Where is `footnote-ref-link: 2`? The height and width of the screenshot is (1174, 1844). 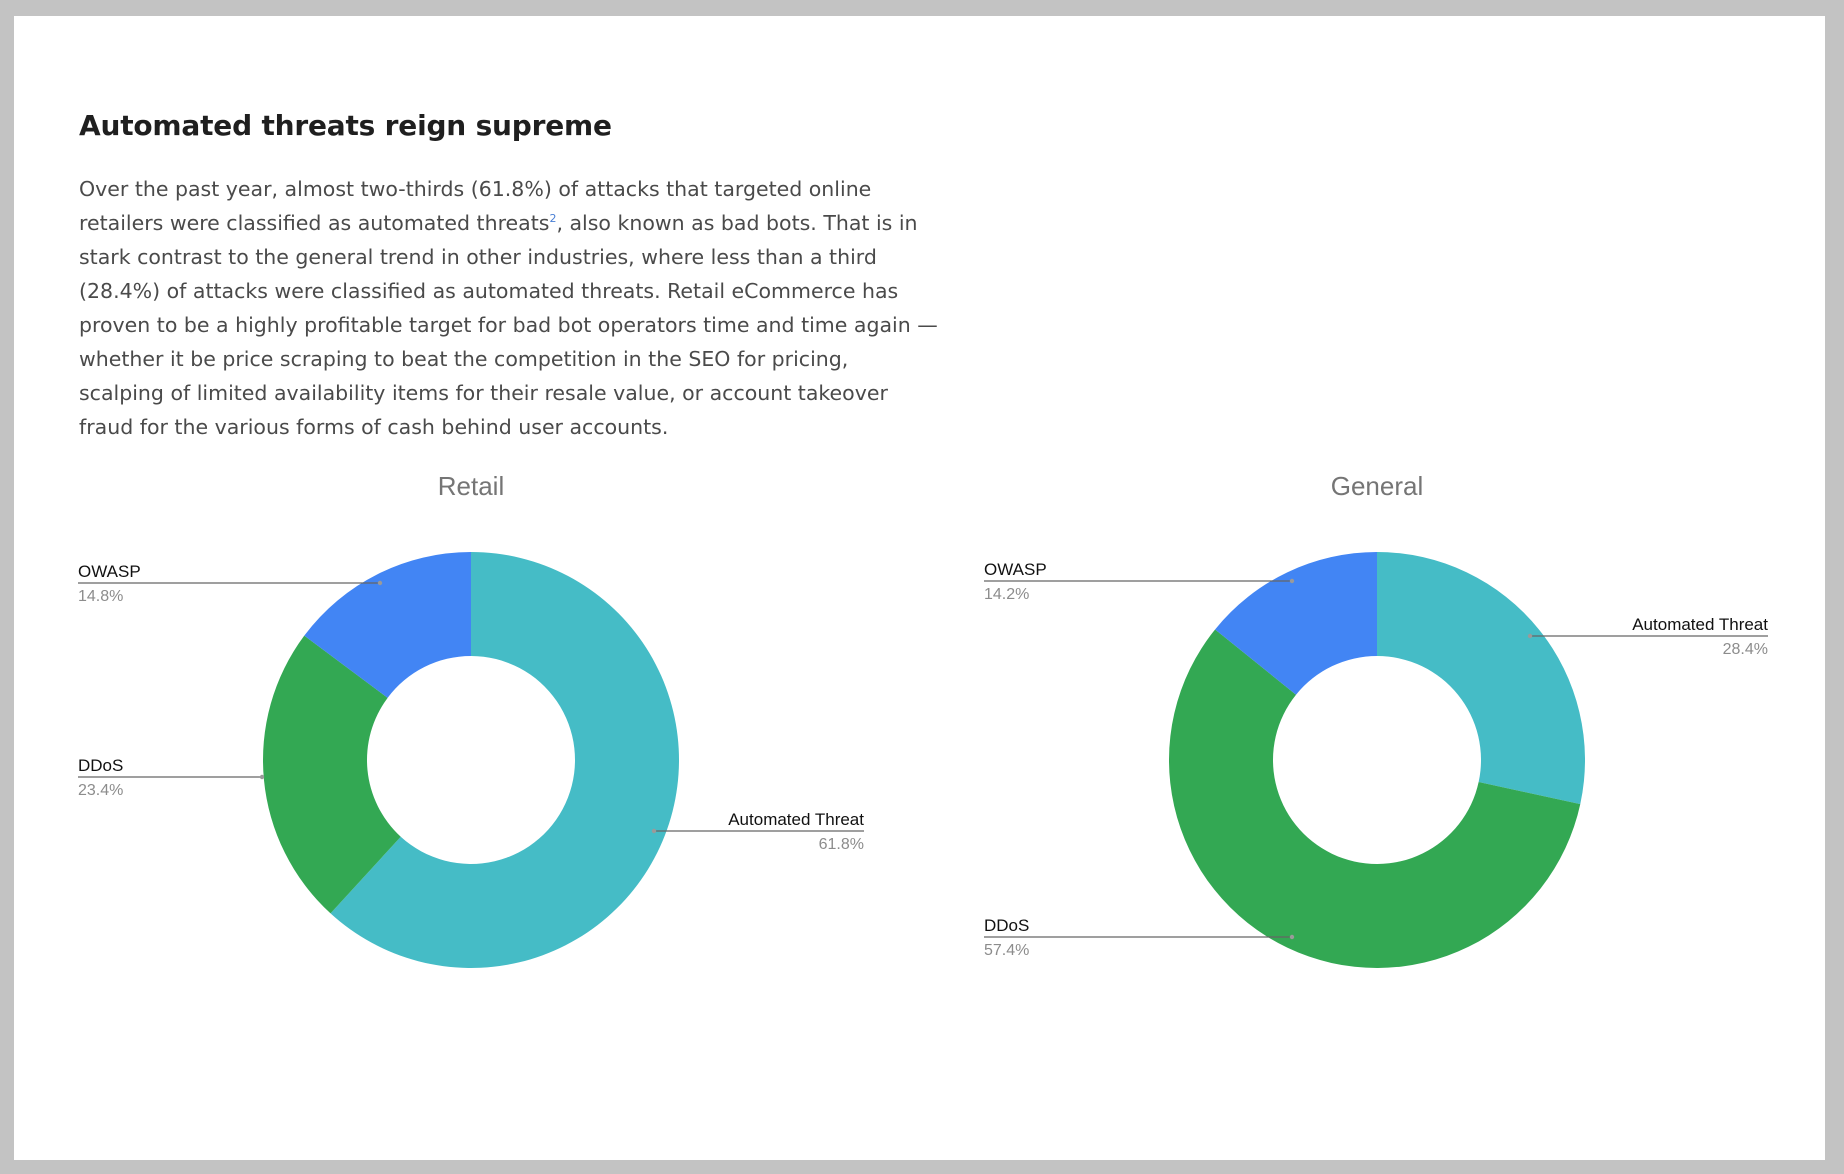 footnote-ref-link: 2 is located at coordinates (553, 219).